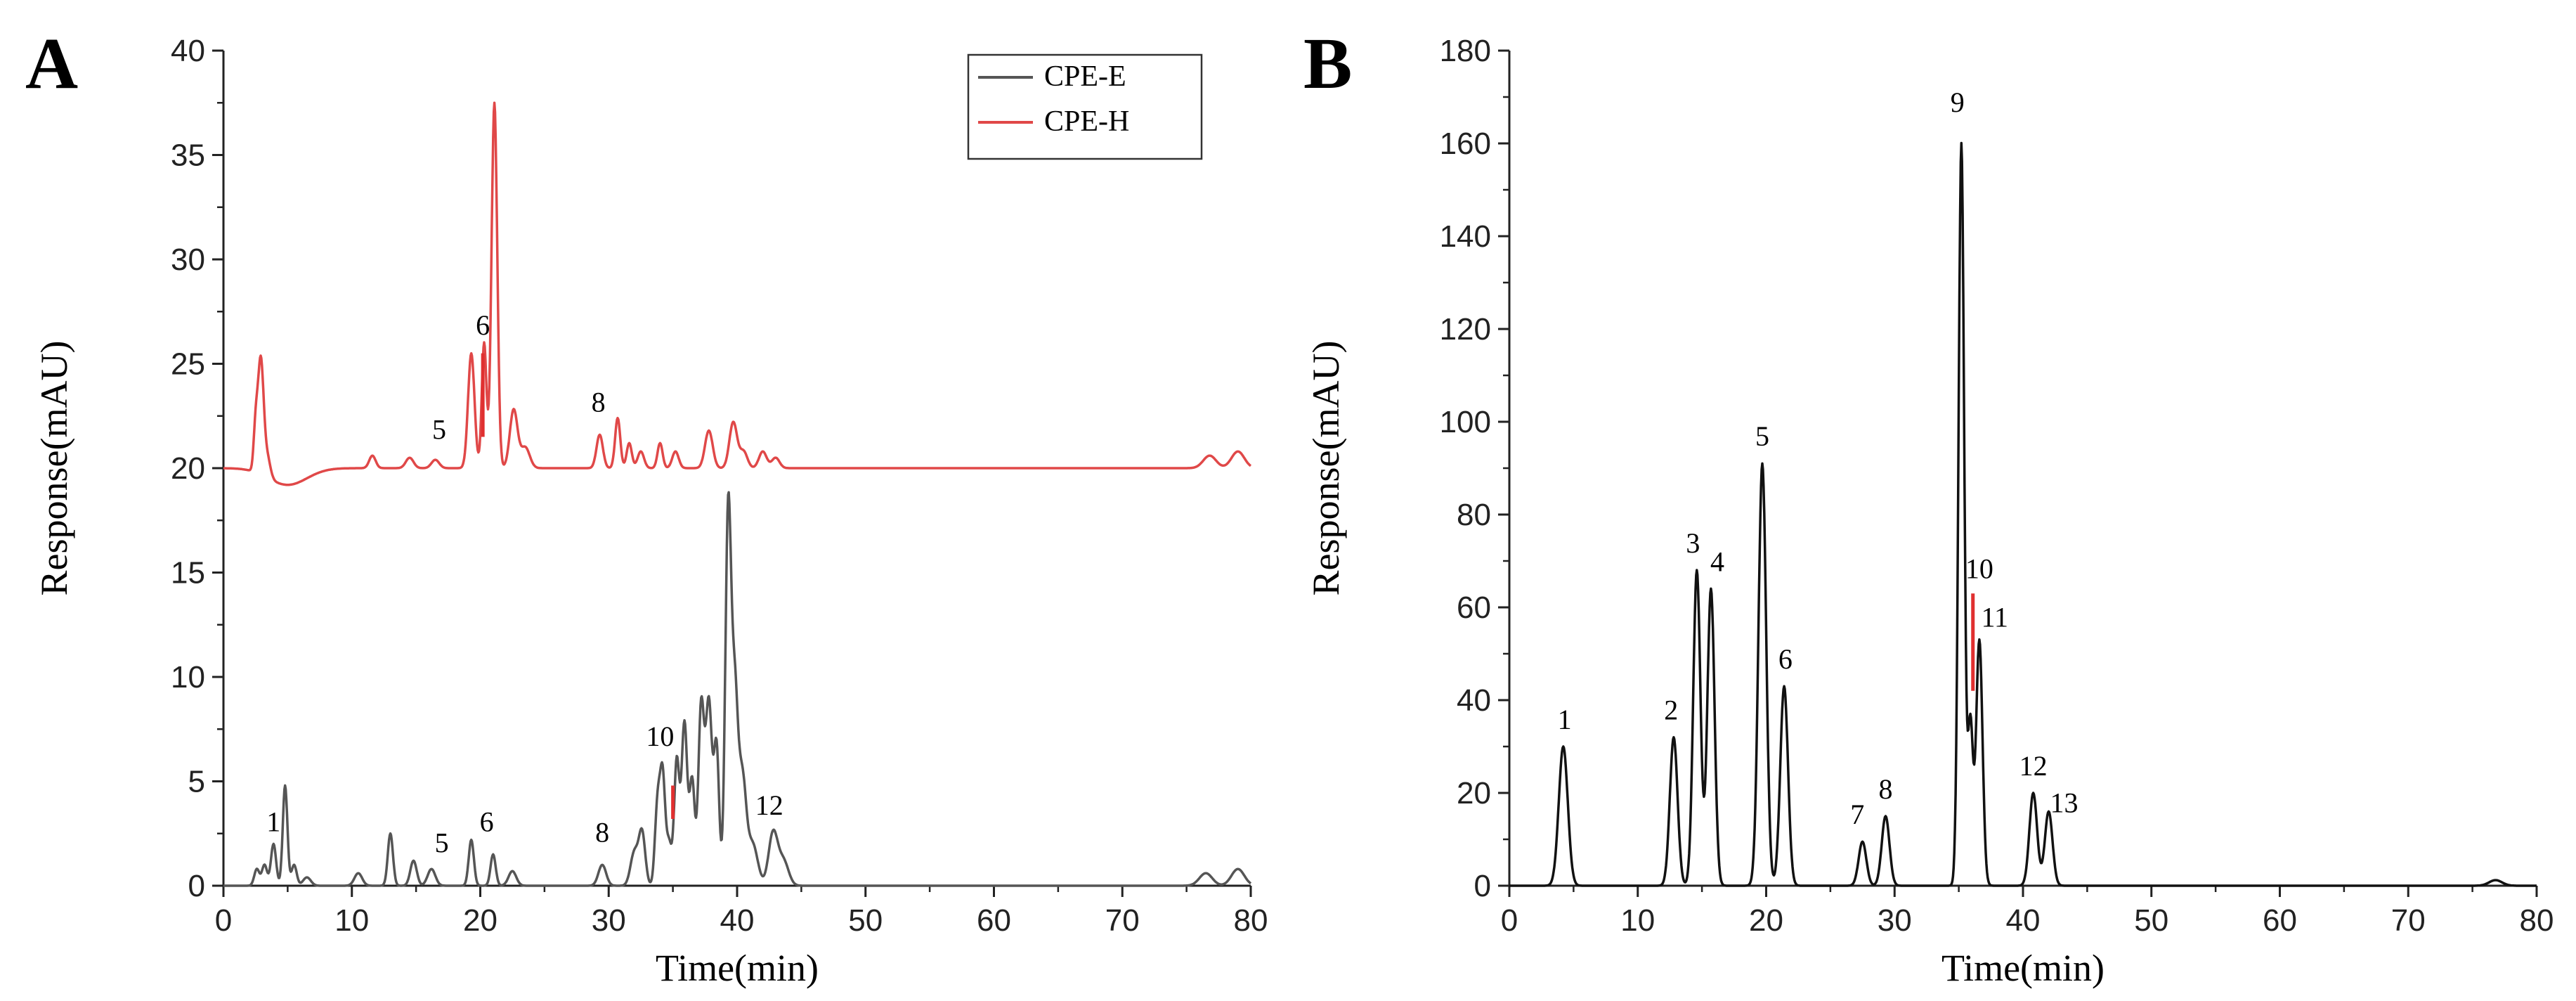 The image size is (2576, 1001). Describe the element at coordinates (188, 573) in the screenshot. I see `y-tick-label: 15` at that location.